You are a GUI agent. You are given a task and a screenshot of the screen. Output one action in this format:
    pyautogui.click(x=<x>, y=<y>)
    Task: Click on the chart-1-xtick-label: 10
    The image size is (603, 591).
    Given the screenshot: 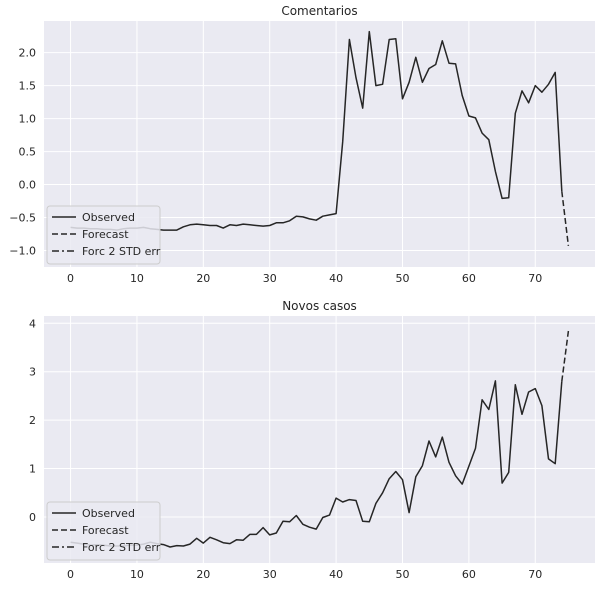 What is the action you would take?
    pyautogui.click(x=137, y=574)
    